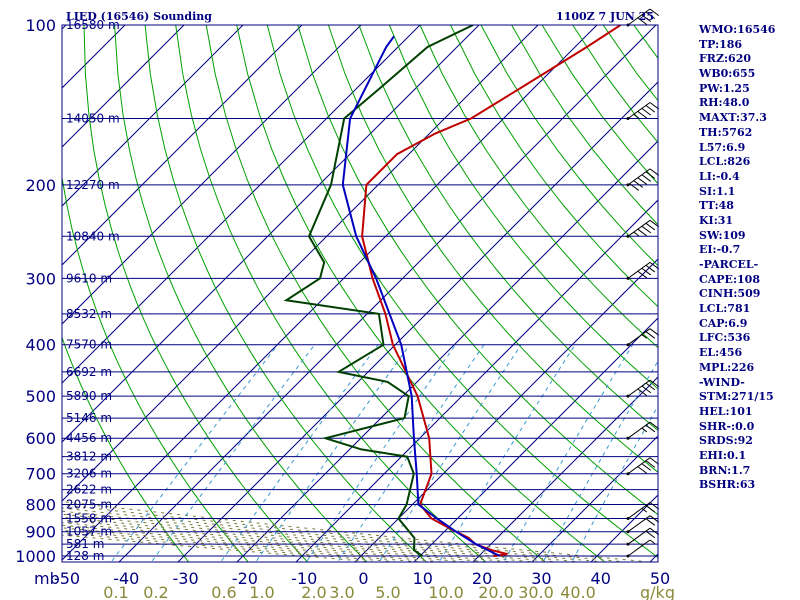  Describe the element at coordinates (40, 185) in the screenshot. I see `pressure-tick-label: 200` at that location.